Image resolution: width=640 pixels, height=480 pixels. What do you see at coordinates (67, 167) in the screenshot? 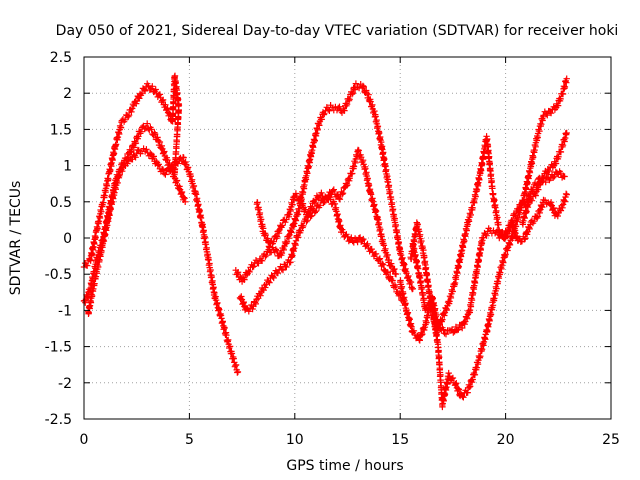
I see `y-tick-label: 1` at bounding box center [67, 167].